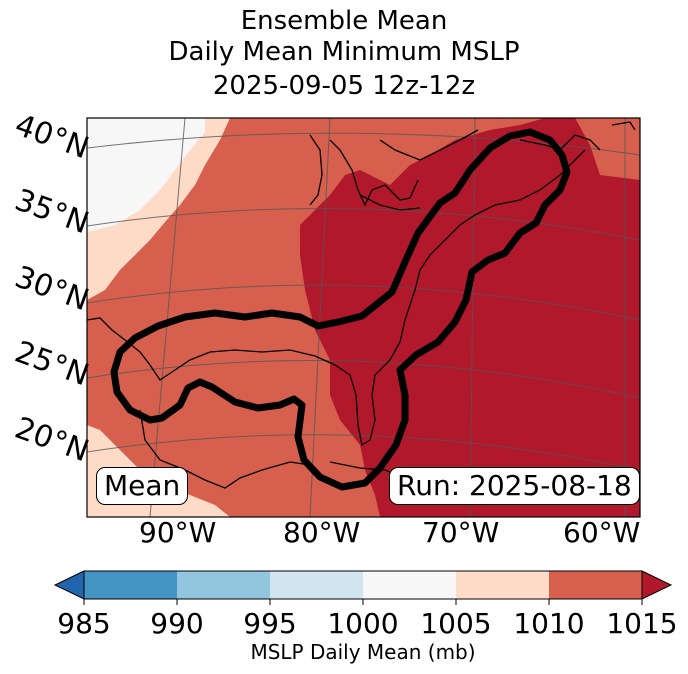  Describe the element at coordinates (344, 21) in the screenshot. I see `title-line-1: Ensemble Mean` at that location.